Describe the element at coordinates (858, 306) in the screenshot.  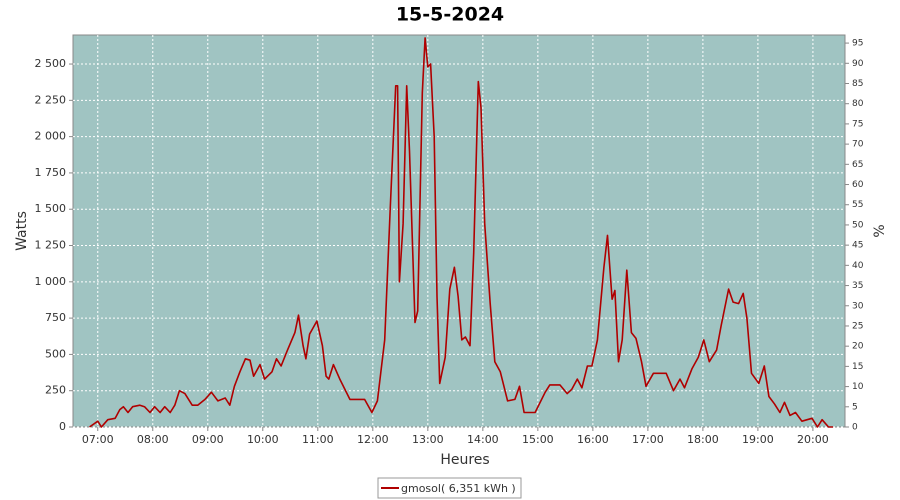
I see `y2-tick-label: 30` at that location.